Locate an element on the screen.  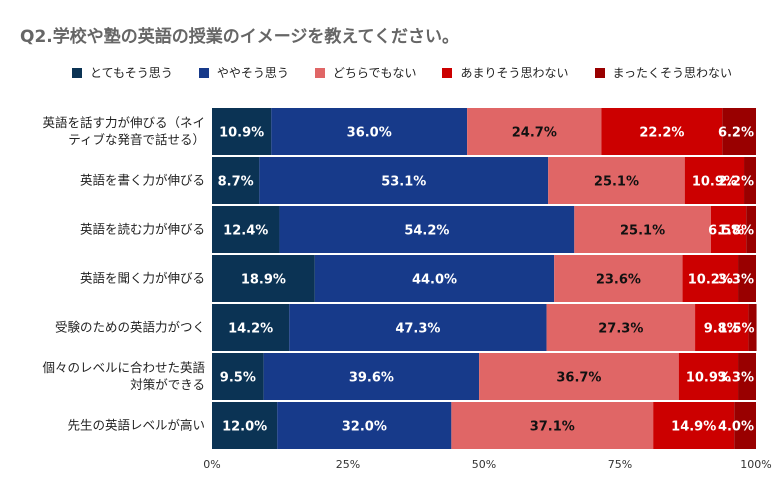
x-tick-label: 0% is located at coordinates (211, 464).